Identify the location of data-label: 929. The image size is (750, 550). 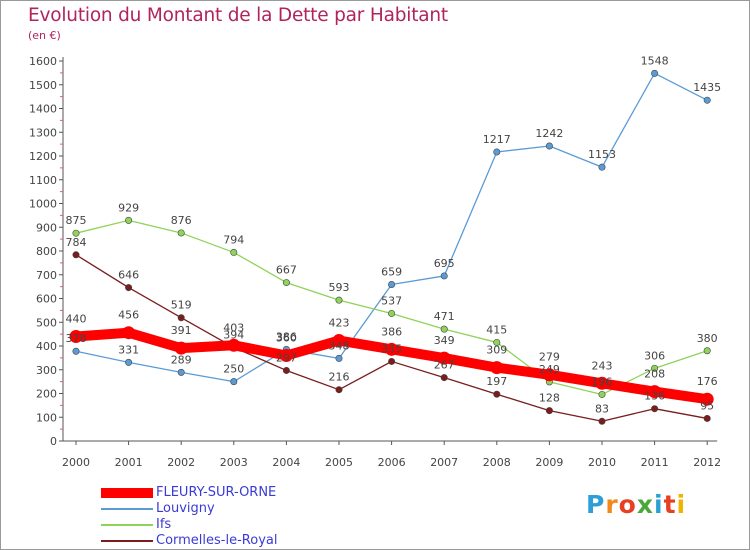
(128, 207).